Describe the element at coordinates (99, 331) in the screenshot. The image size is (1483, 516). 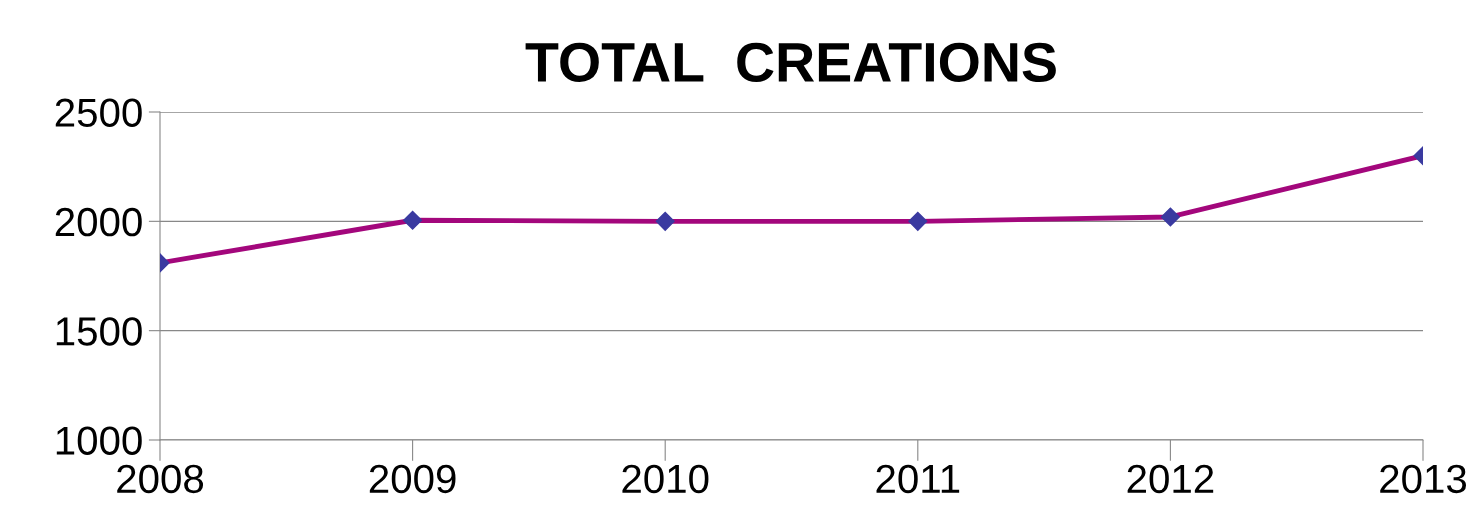
I see `y-tick-label: 1500` at that location.